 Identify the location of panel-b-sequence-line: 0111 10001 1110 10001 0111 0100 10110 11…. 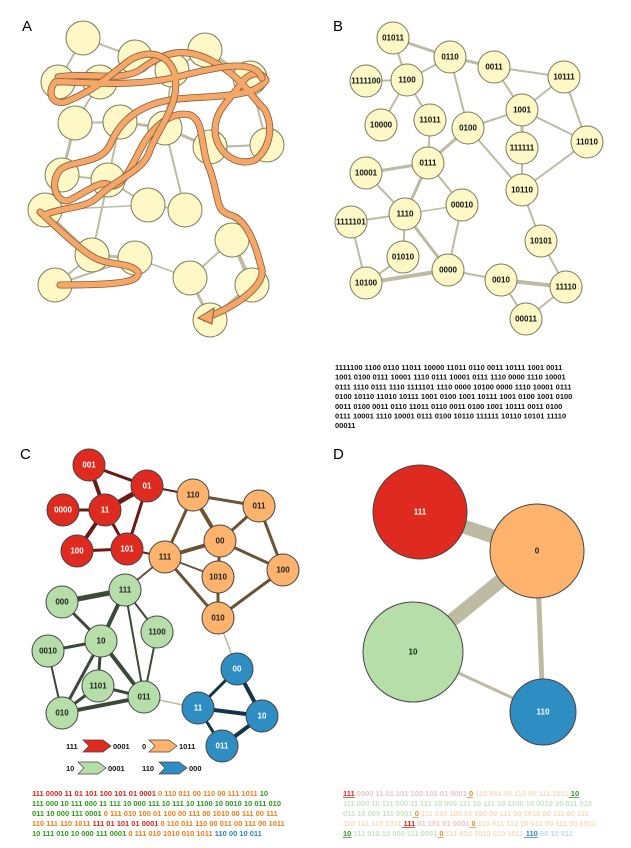
(450, 416).